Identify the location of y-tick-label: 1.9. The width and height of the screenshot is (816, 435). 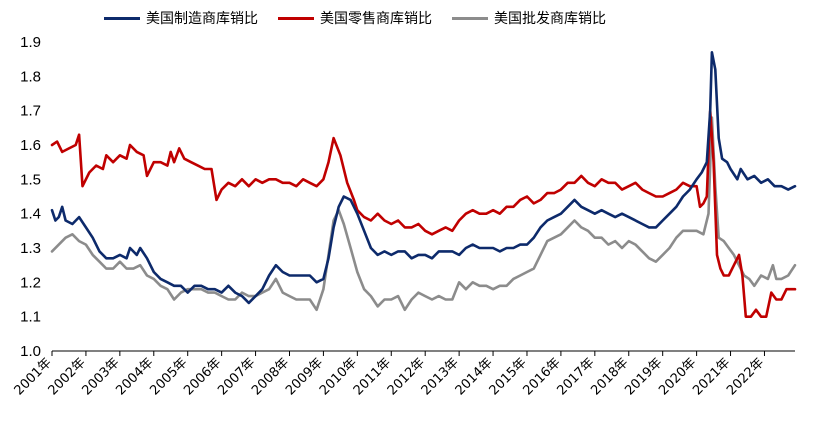
(30, 42).